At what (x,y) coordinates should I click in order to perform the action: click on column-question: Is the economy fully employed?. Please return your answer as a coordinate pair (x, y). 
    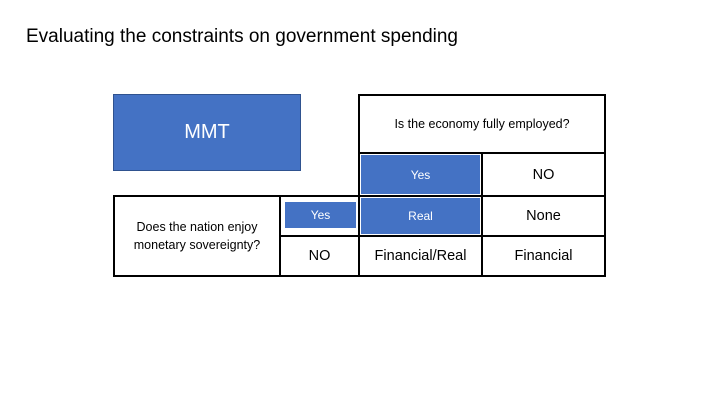
    Looking at the image, I should click on (482, 124).